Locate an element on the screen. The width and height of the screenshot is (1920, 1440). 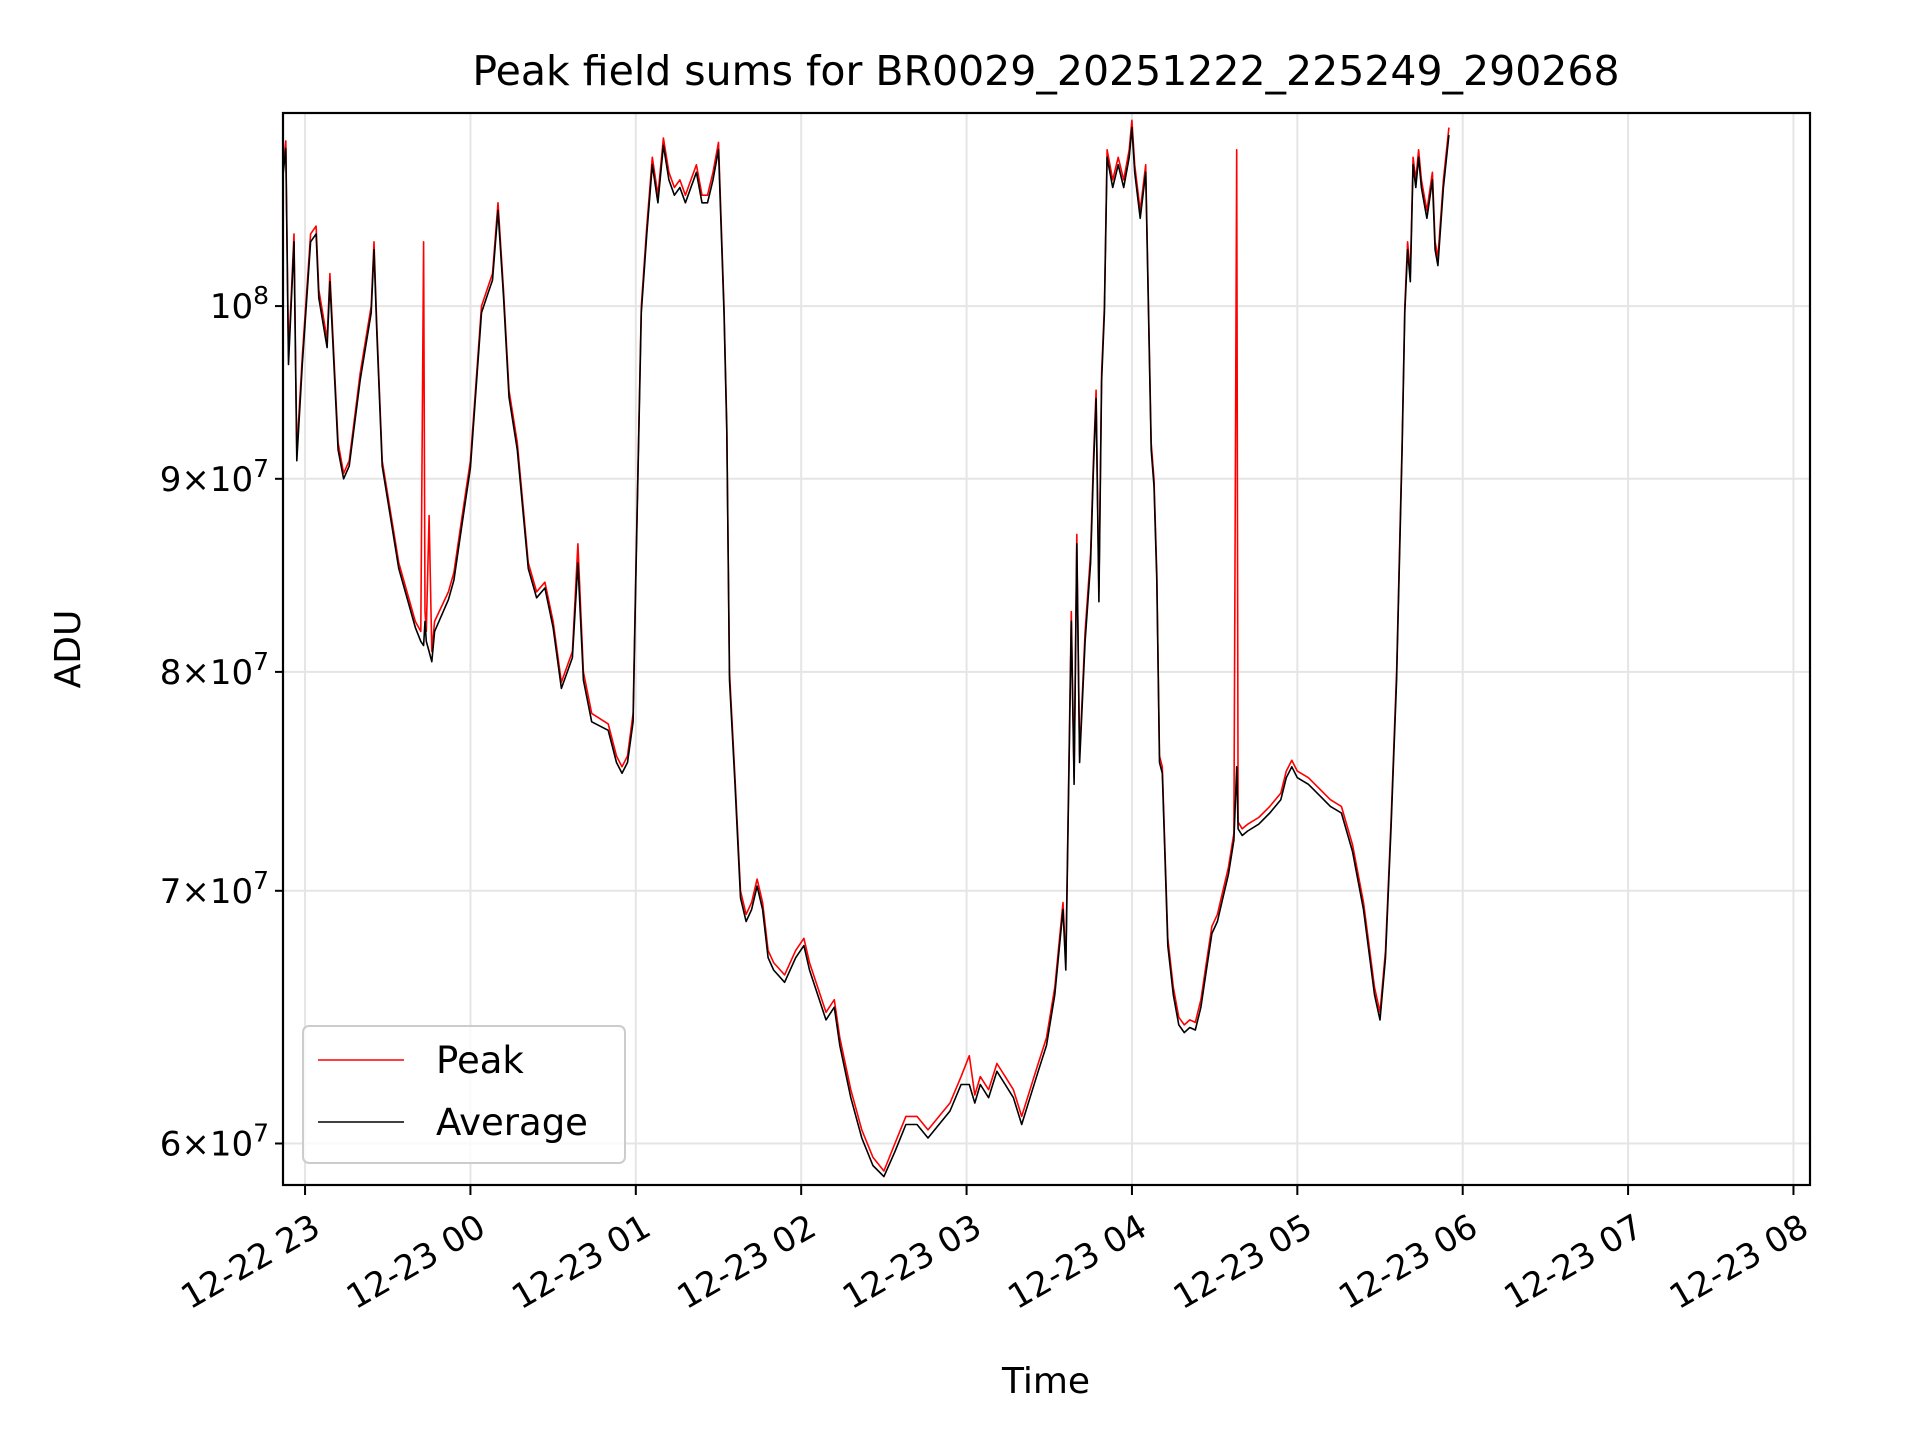
y-tick-label: 9×107 is located at coordinates (214, 477).